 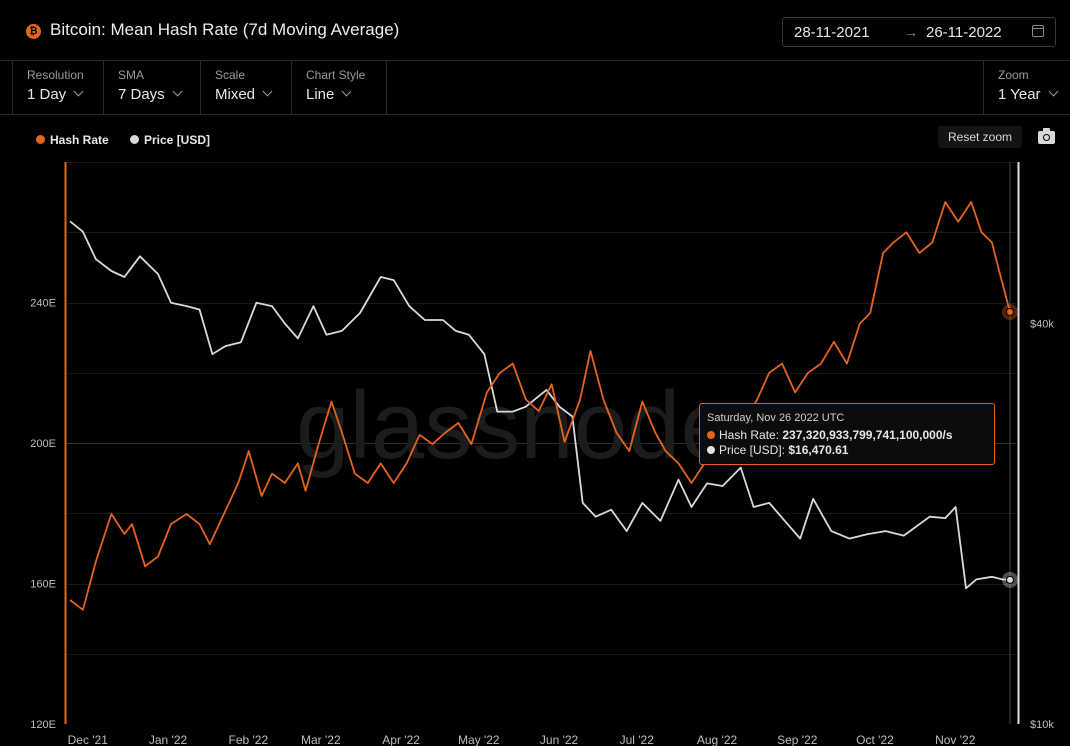 I want to click on date-range-picker: 28-11-2021 → 26-11-2022, so click(x=919, y=32).